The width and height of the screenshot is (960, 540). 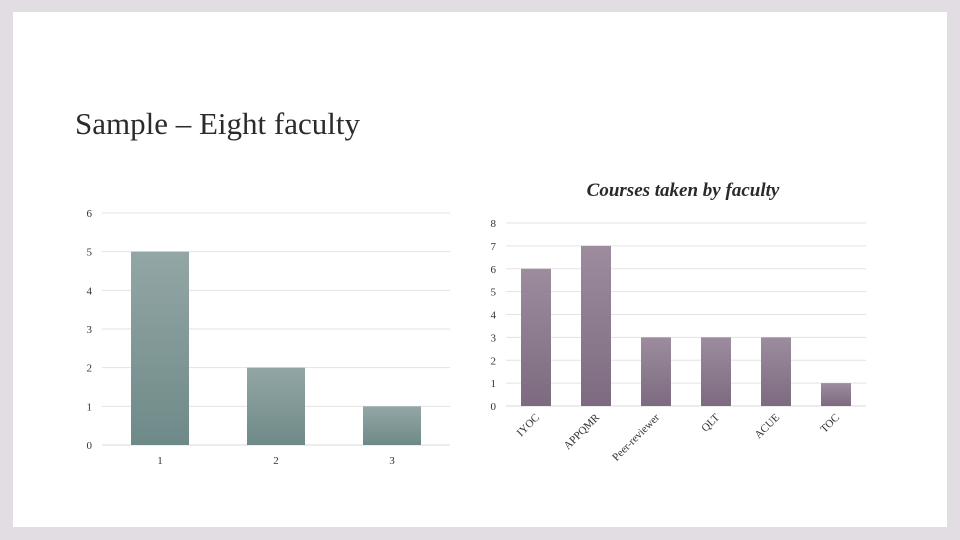 What do you see at coordinates (494, 224) in the screenshot?
I see `y-tick-label: 8` at bounding box center [494, 224].